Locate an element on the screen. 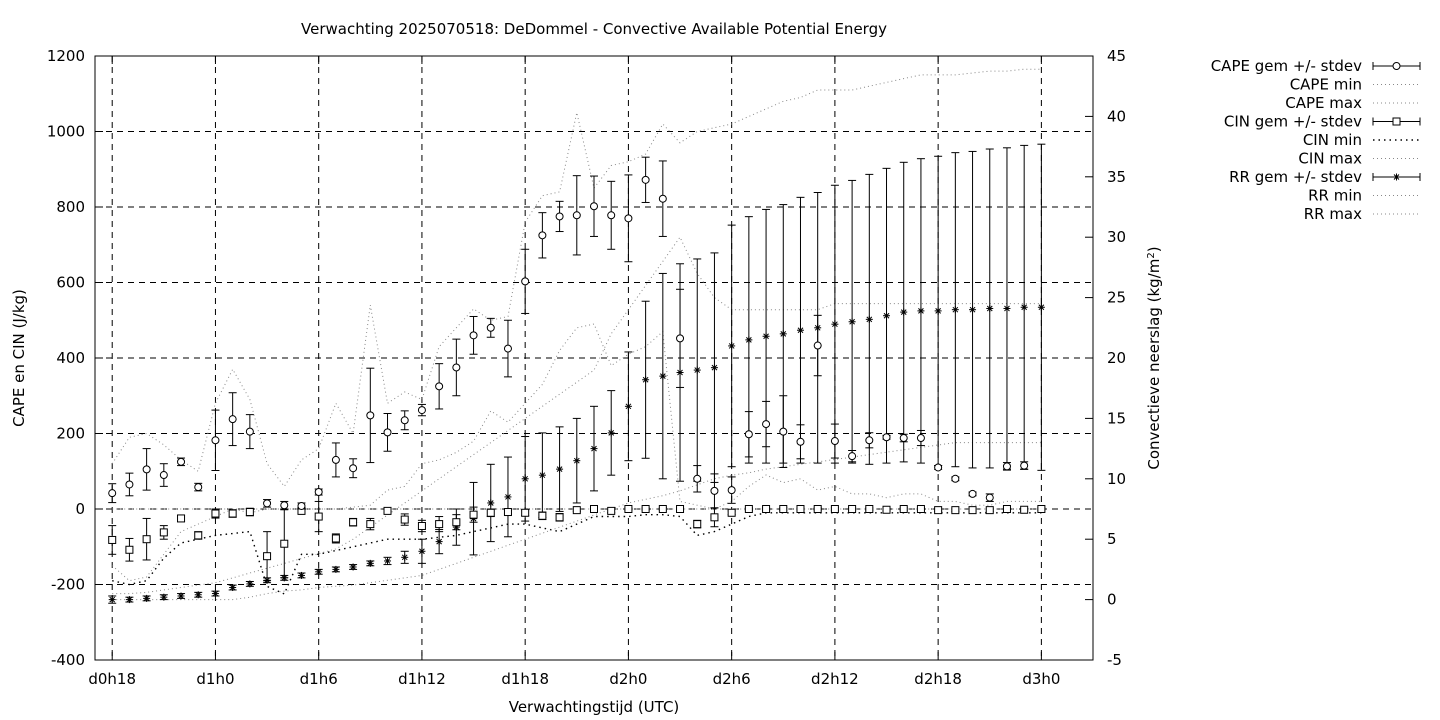  y2-tick-label: 25 is located at coordinates (1116, 298).